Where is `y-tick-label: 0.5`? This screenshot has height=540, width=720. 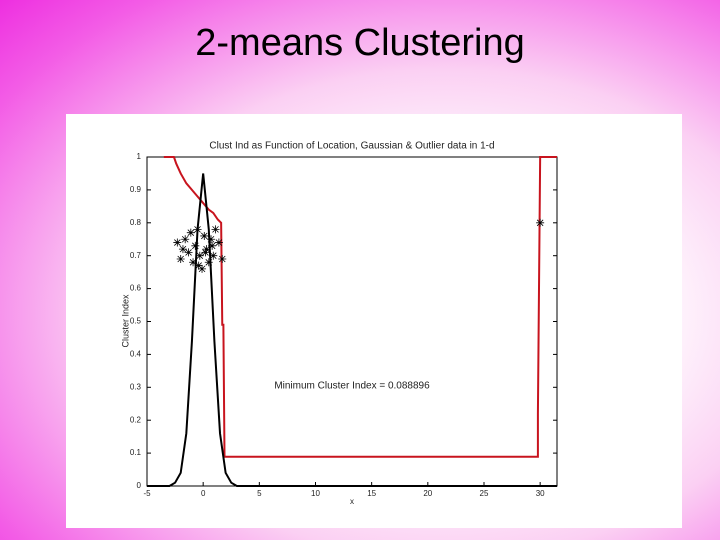 y-tick-label: 0.5 is located at coordinates (136, 321).